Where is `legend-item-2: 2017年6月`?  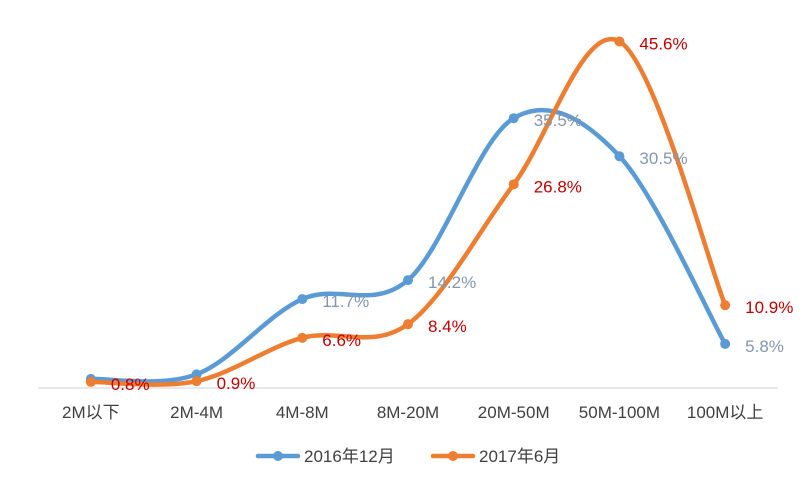 legend-item-2: 2017年6月 is located at coordinates (495, 456).